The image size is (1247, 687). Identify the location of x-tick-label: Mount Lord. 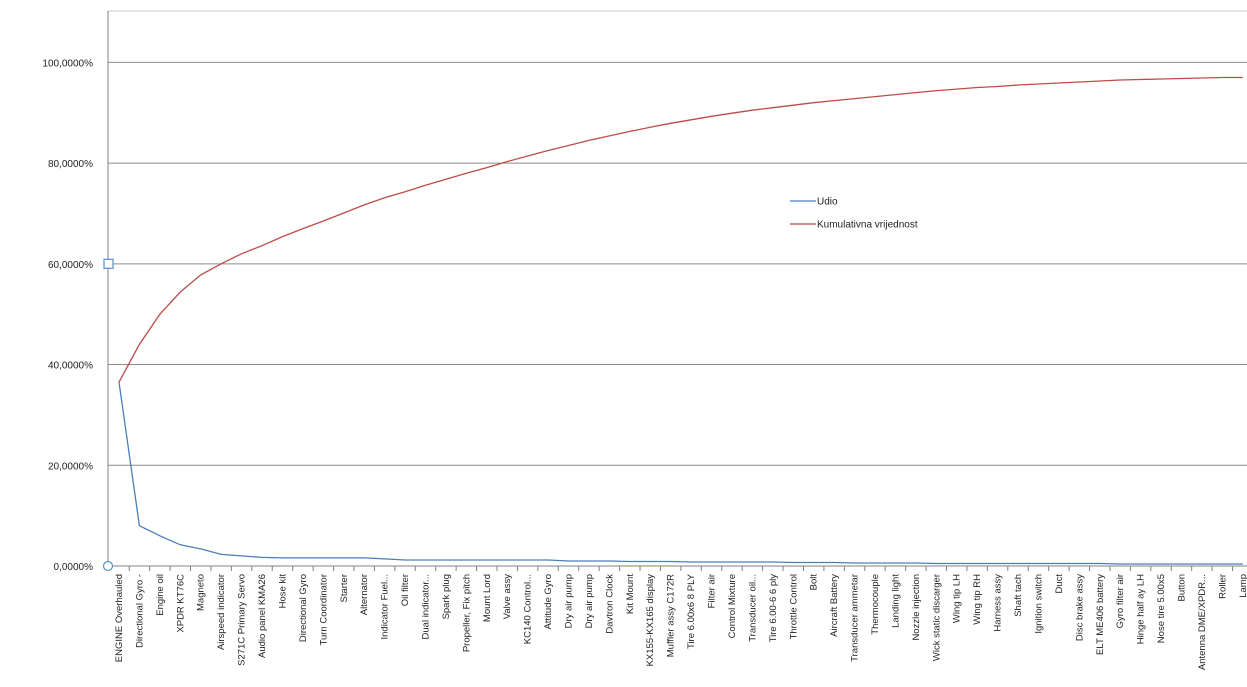
(487, 598).